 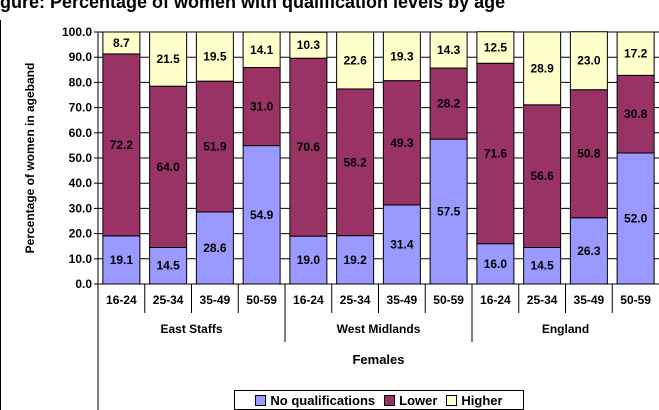 What do you see at coordinates (81, 133) in the screenshot?
I see `y-tick-label: 60.0` at bounding box center [81, 133].